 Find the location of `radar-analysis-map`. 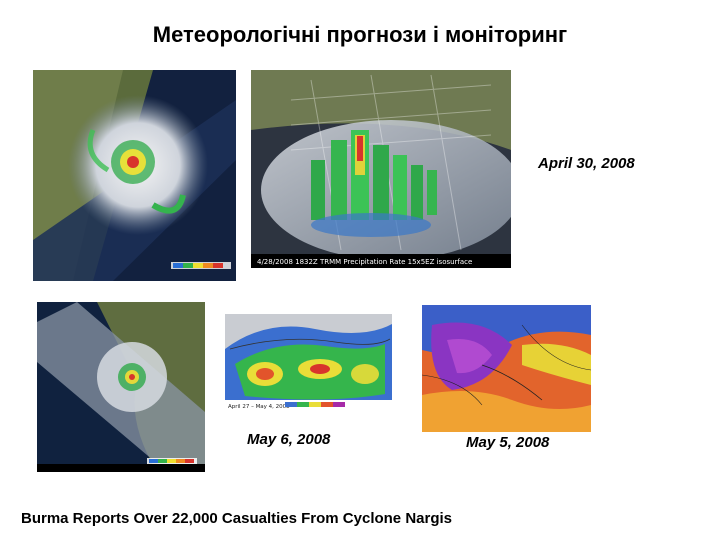

radar-analysis-map is located at coordinates (506, 368).